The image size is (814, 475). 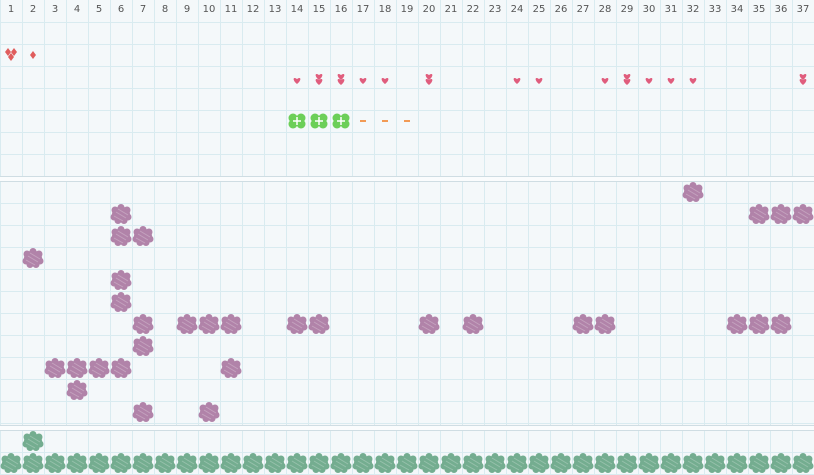 I want to click on section-divider, so click(x=407, y=179).